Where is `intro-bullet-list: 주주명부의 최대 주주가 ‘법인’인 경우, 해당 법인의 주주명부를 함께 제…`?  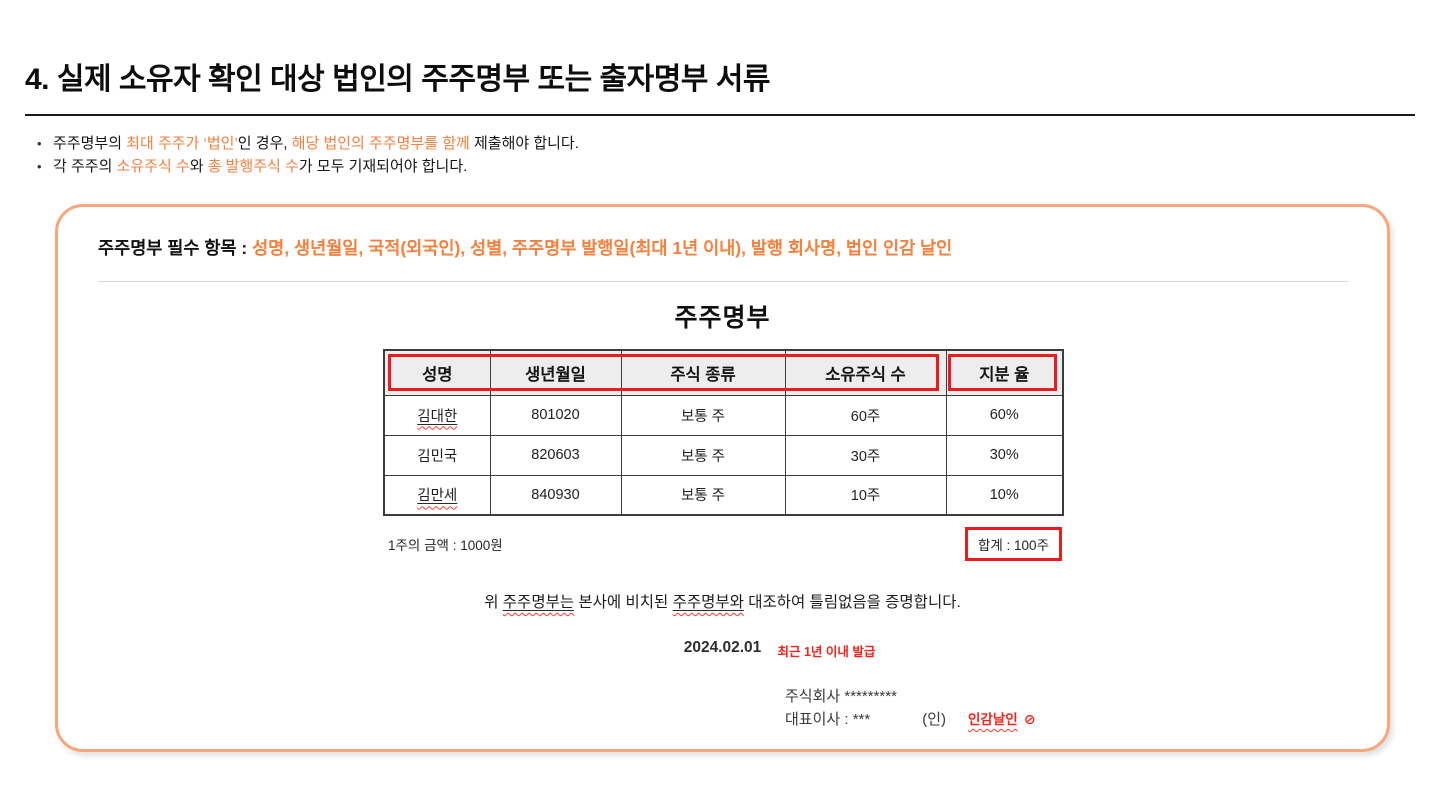 intro-bullet-list: 주주명부의 최대 주주가 ‘법인’인 경우, 해당 법인의 주주명부를 함께 제… is located at coordinates (725, 155).